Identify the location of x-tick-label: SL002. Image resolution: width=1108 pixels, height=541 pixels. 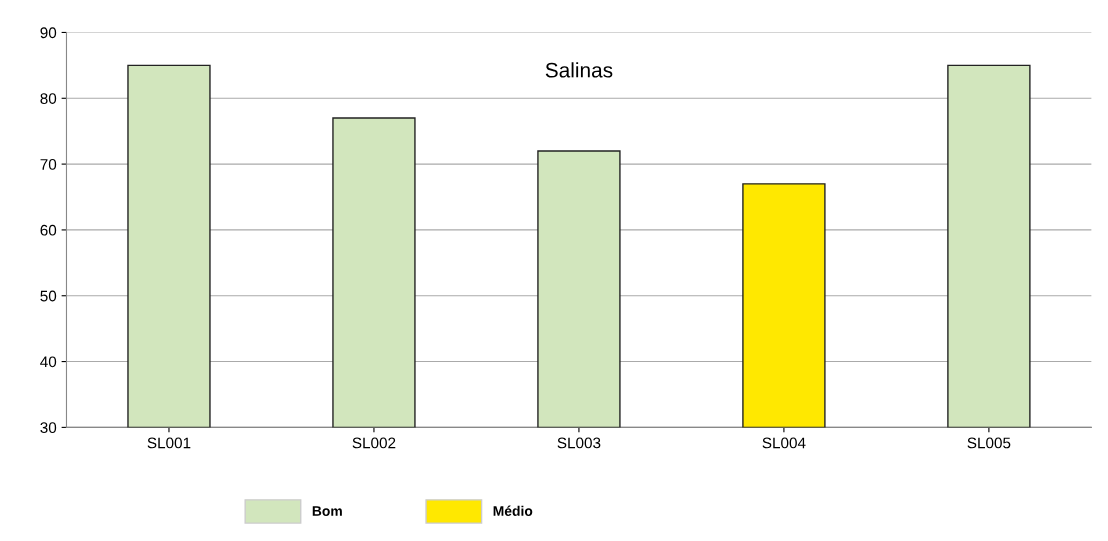
(374, 443).